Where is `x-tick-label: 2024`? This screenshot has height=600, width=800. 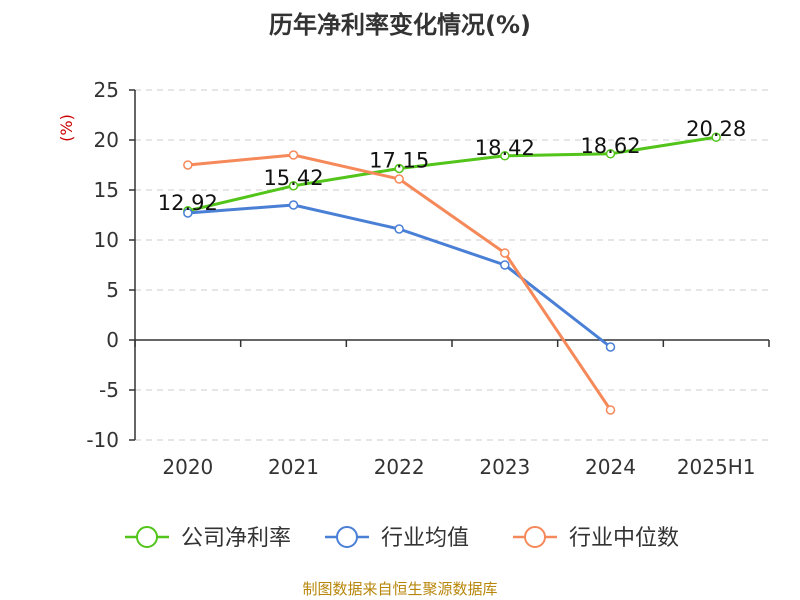
x-tick-label: 2024 is located at coordinates (610, 467).